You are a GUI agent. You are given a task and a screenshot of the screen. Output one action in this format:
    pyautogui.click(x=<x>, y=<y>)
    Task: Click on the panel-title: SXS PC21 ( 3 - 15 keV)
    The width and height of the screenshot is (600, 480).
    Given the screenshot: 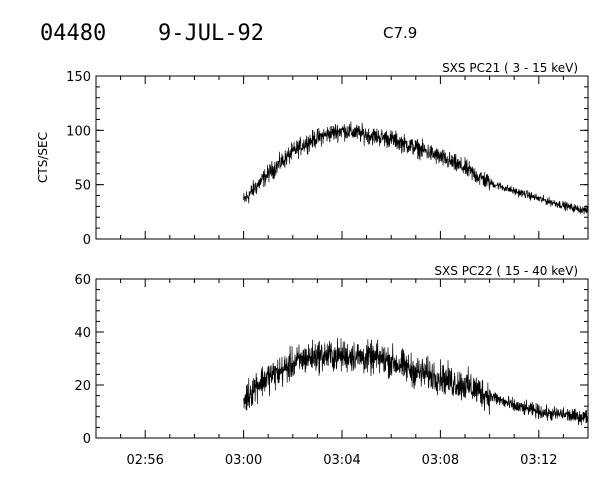 What is the action you would take?
    pyautogui.click(x=510, y=68)
    